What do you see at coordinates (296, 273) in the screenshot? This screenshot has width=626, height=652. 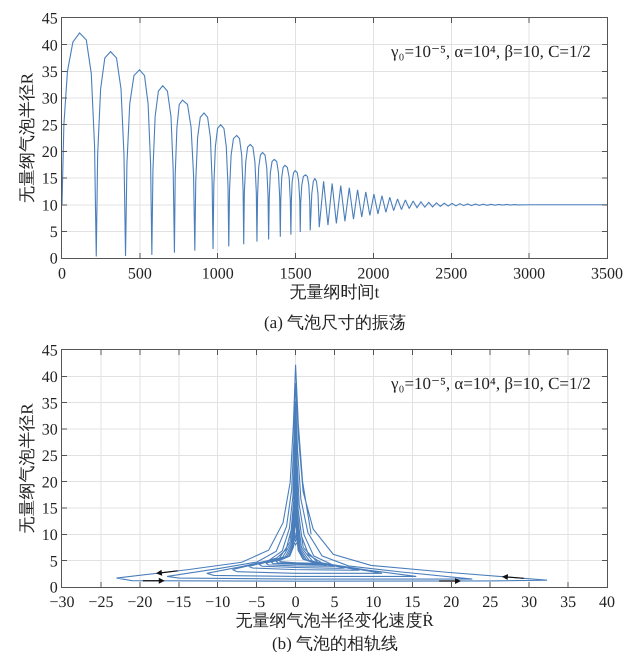 I see `x-tick-label: 1500` at bounding box center [296, 273].